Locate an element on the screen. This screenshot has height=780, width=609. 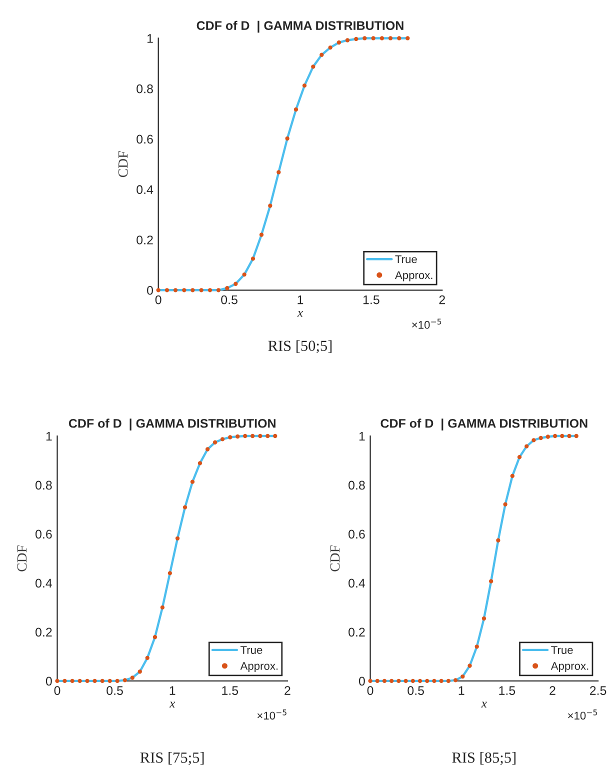
text: RIS [75;5] is located at coordinates (172, 758).